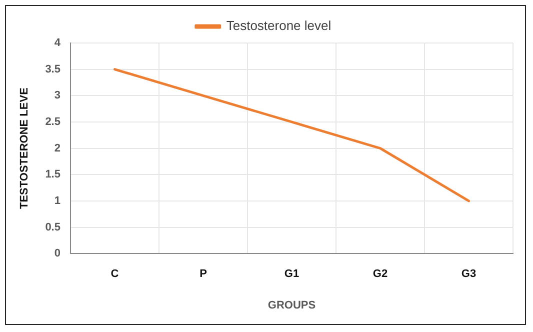  I want to click on x-tick-label: P, so click(203, 274).